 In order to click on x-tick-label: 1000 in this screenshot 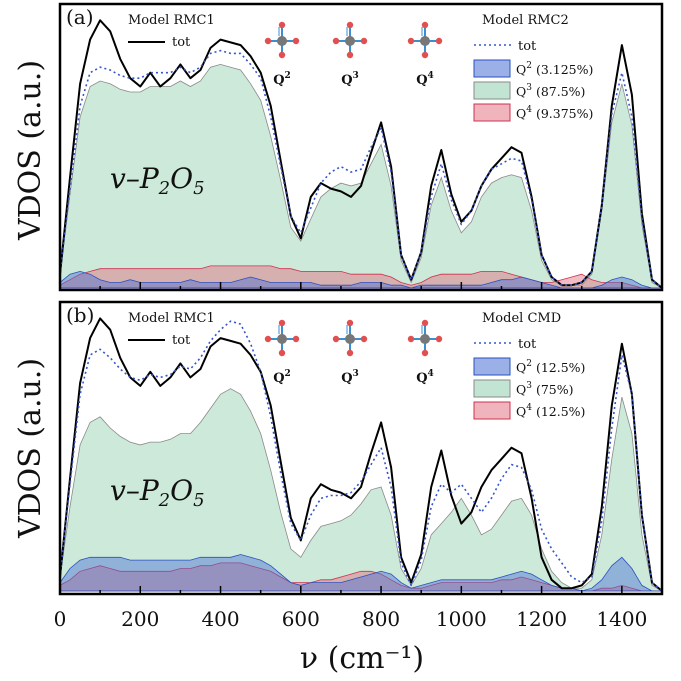, I will do `click(461, 619)`.